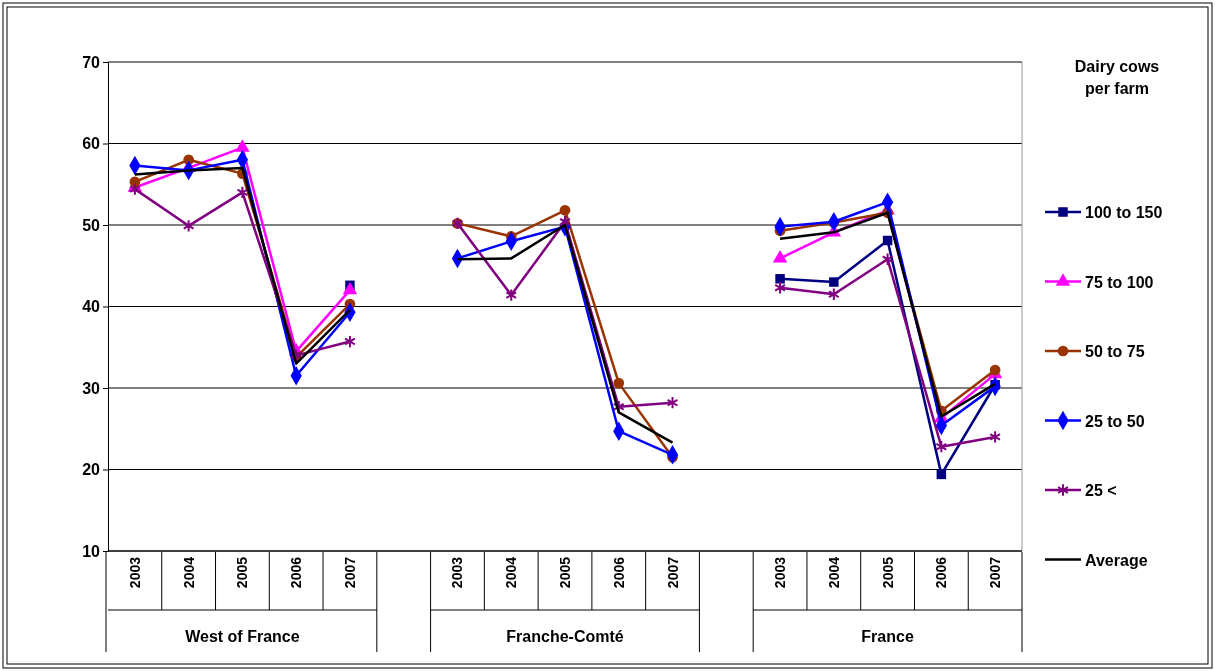 This screenshot has height=671, width=1215. Describe the element at coordinates (242, 636) in the screenshot. I see `text: West of France` at that location.